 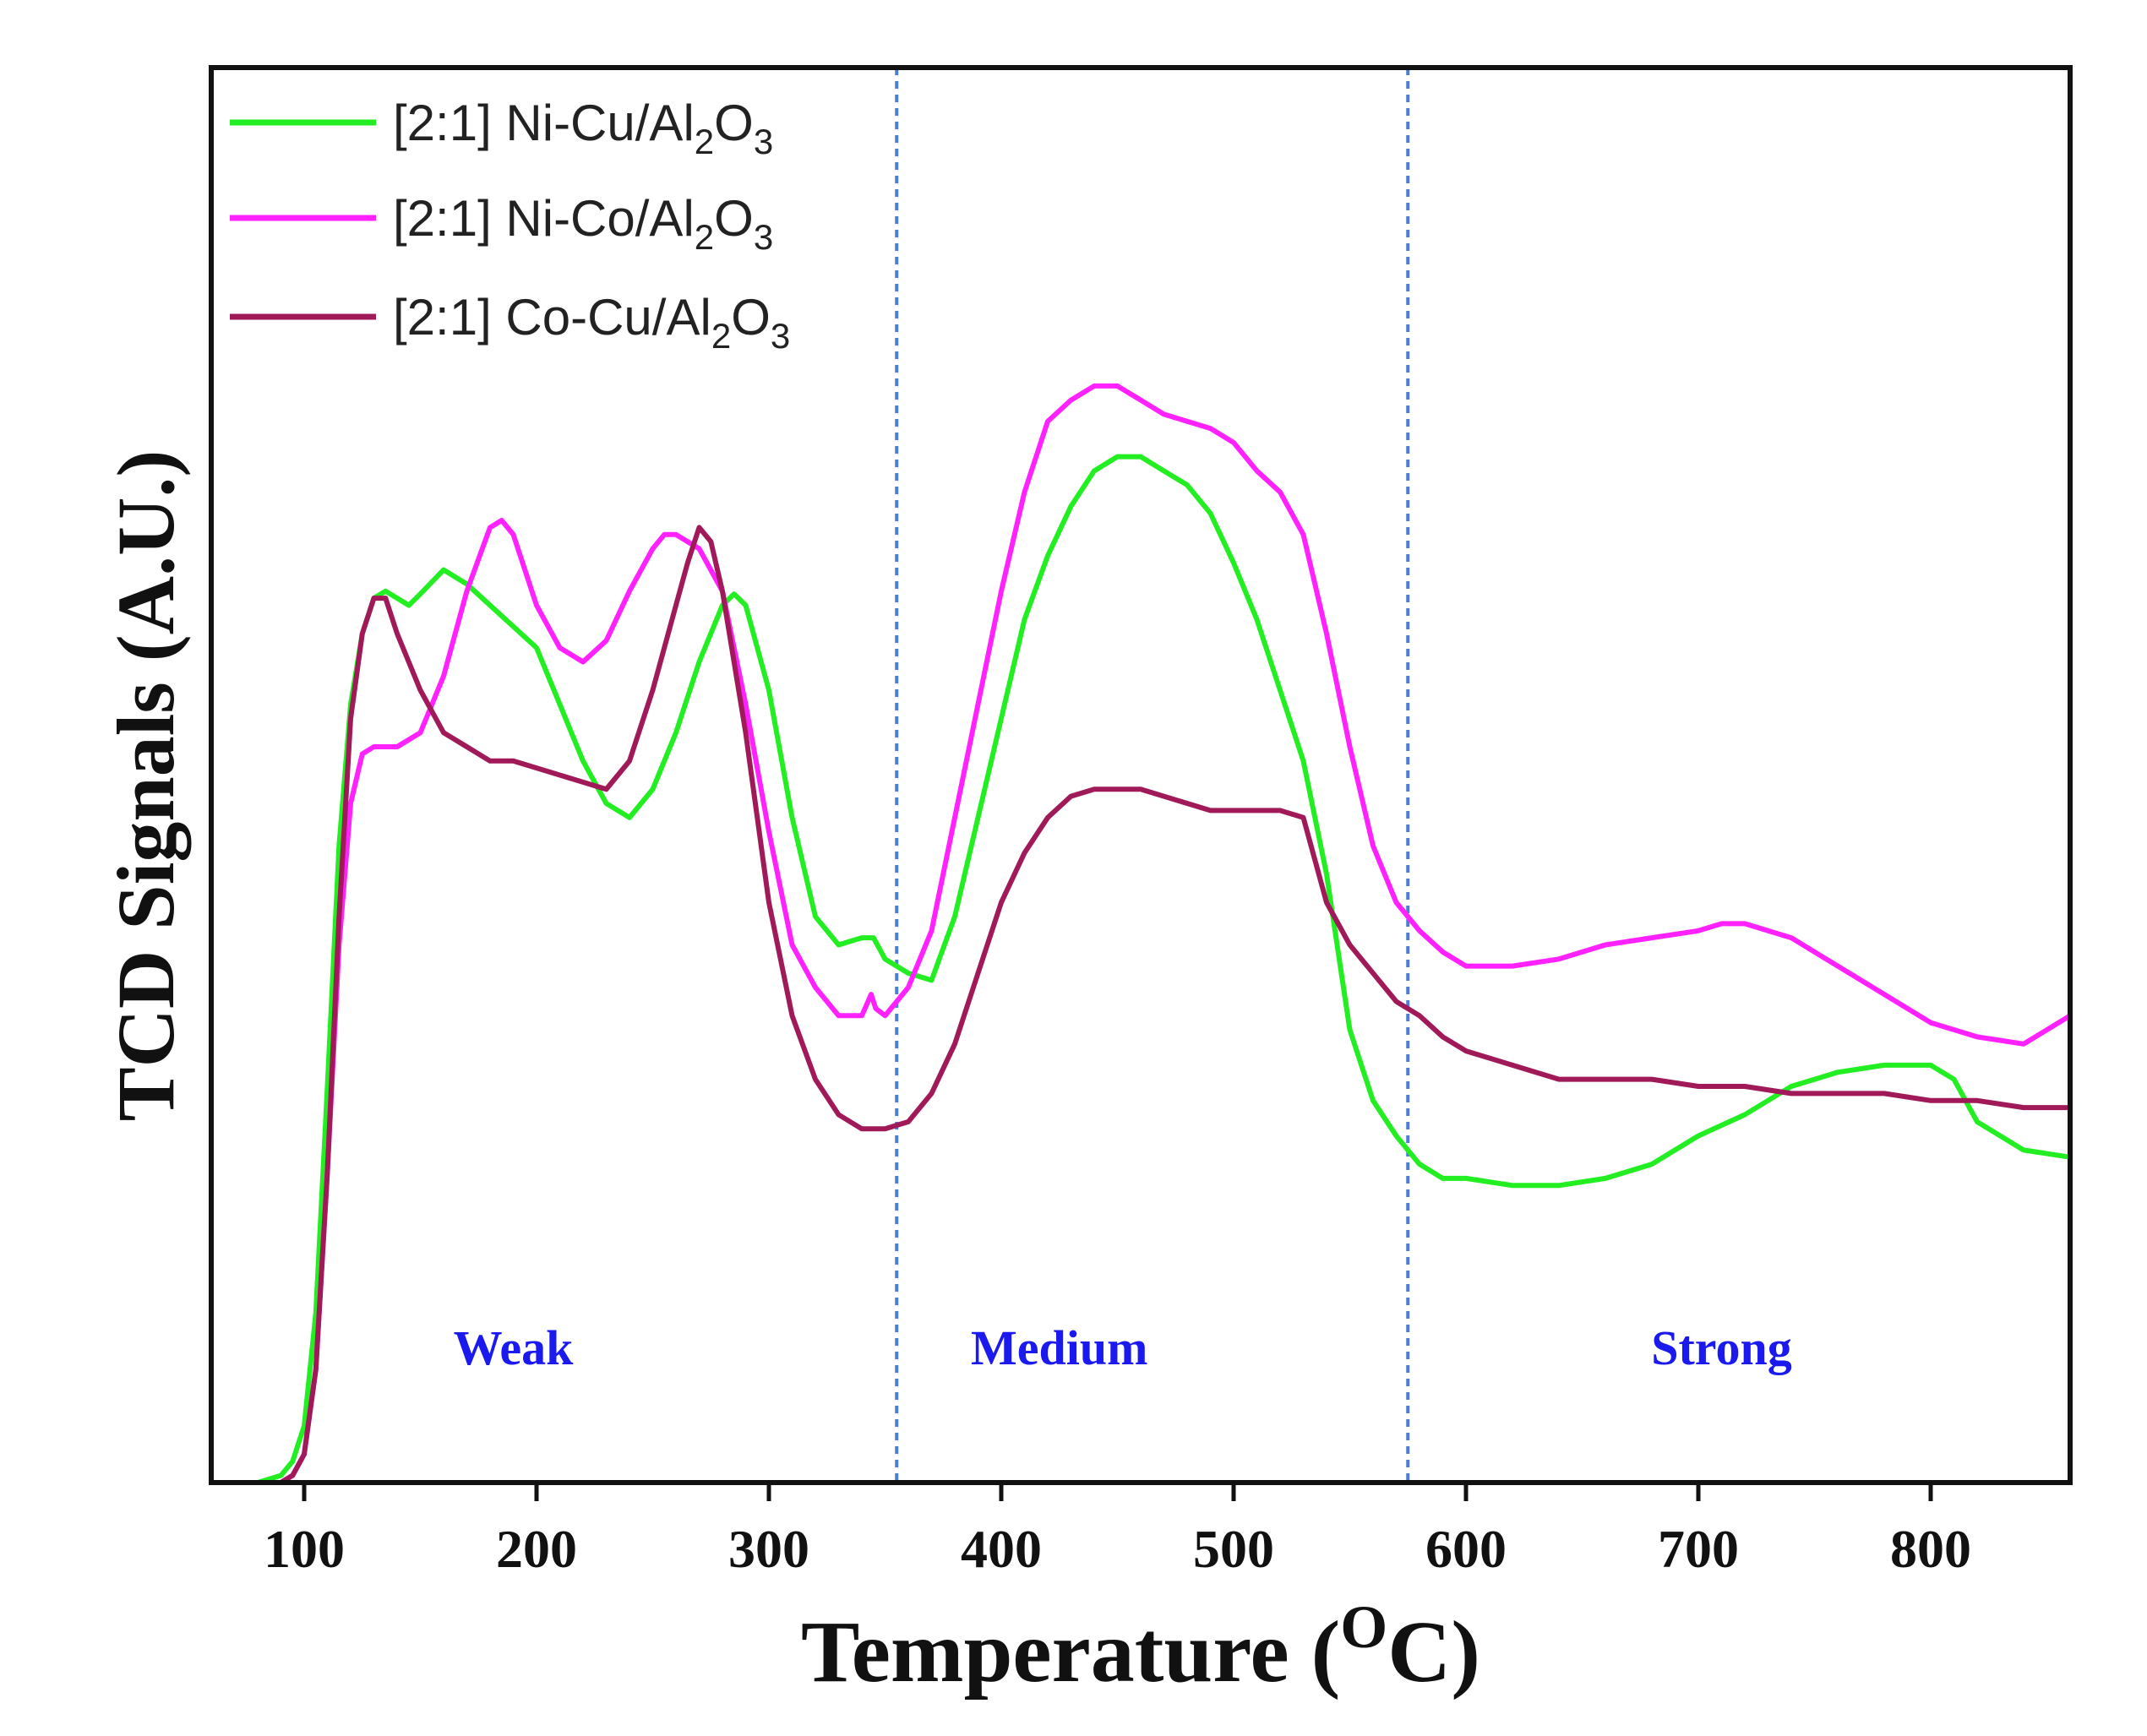 What do you see at coordinates (514, 1347) in the screenshot?
I see `region-label-weak: Weak` at bounding box center [514, 1347].